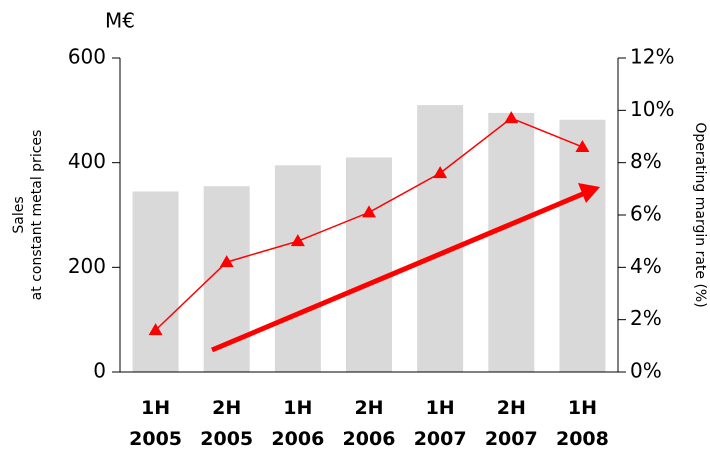 Image resolution: width=710 pixels, height=450 pixels. Describe the element at coordinates (19, 214) in the screenshot. I see `y-axis-label-line: Sales` at that location.